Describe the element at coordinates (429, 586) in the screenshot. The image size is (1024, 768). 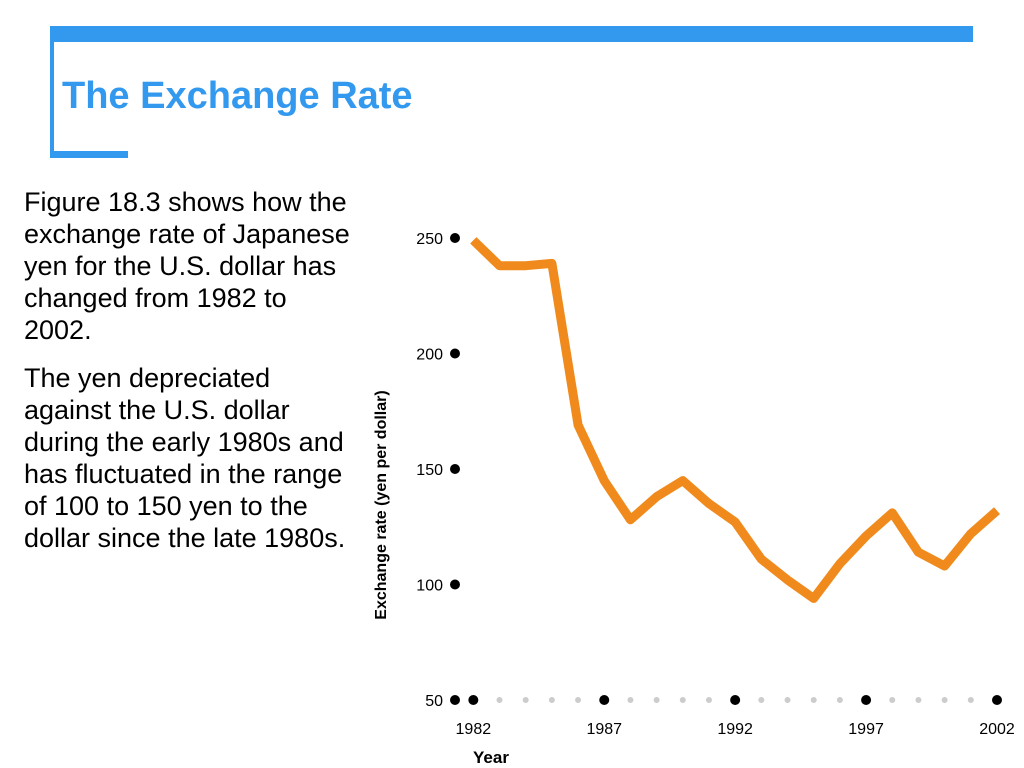
I see `y-tick-label: 100` at that location.